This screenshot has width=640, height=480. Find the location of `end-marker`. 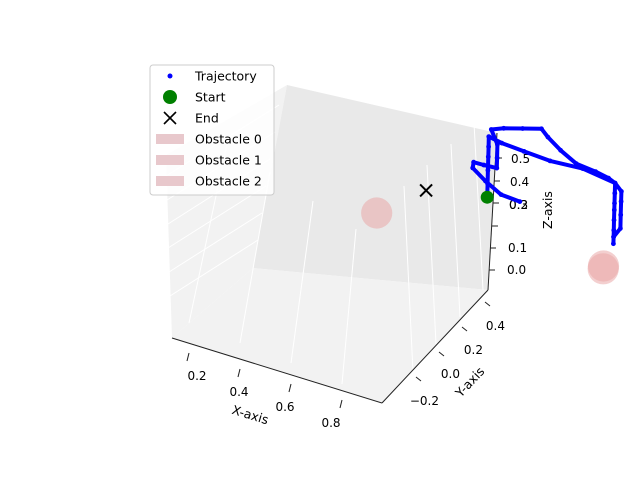

end-marker is located at coordinates (426, 190).